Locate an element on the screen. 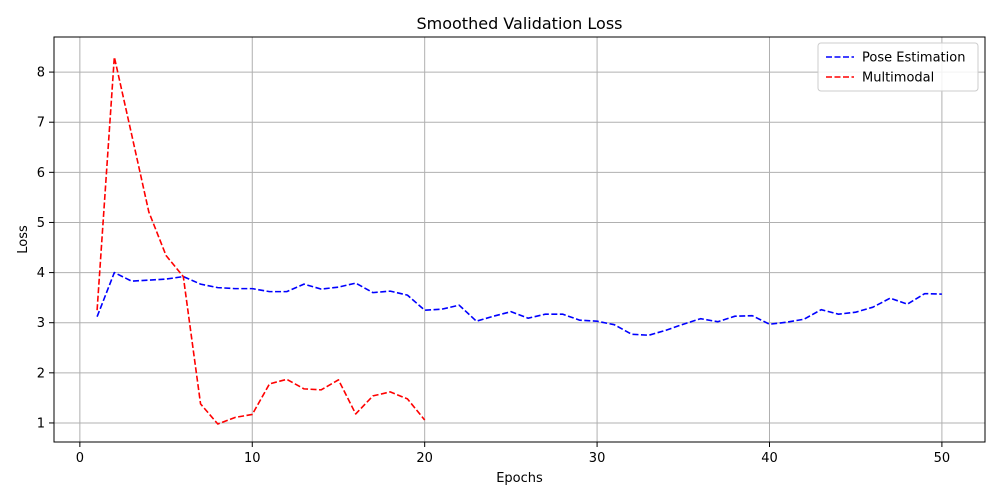 The image size is (1000, 500). legend-label: Multimodal is located at coordinates (898, 78).